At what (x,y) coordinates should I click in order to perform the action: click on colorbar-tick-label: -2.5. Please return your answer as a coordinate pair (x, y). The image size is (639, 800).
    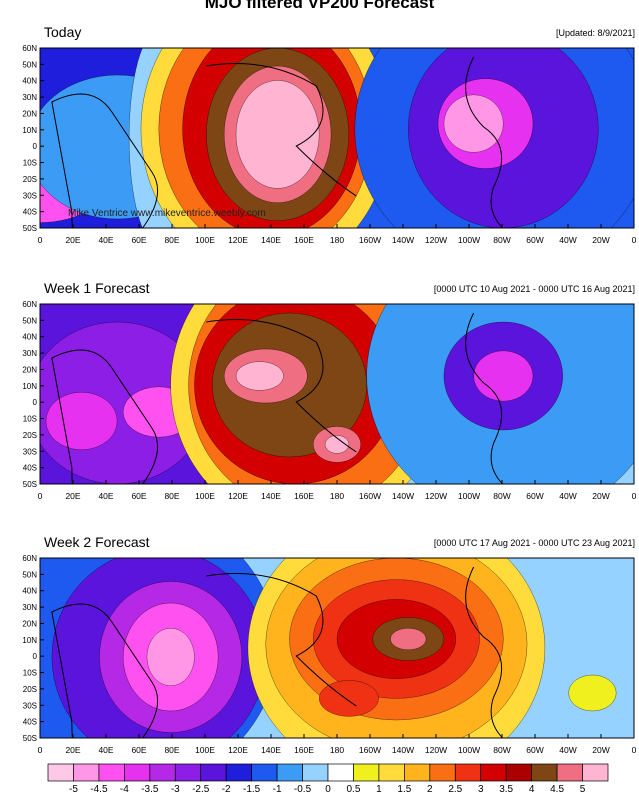
    Looking at the image, I should click on (201, 789).